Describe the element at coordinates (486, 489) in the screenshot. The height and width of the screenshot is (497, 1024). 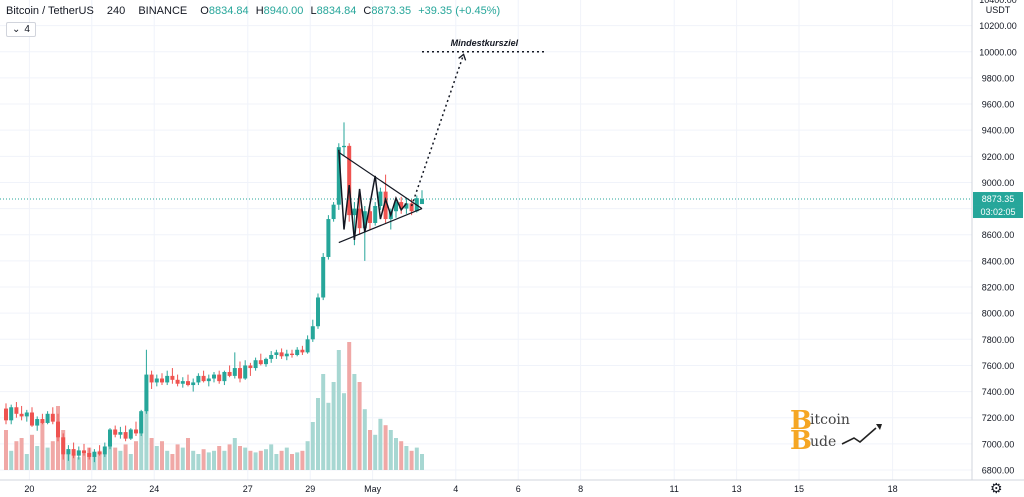
I see `x-axis-panel` at that location.